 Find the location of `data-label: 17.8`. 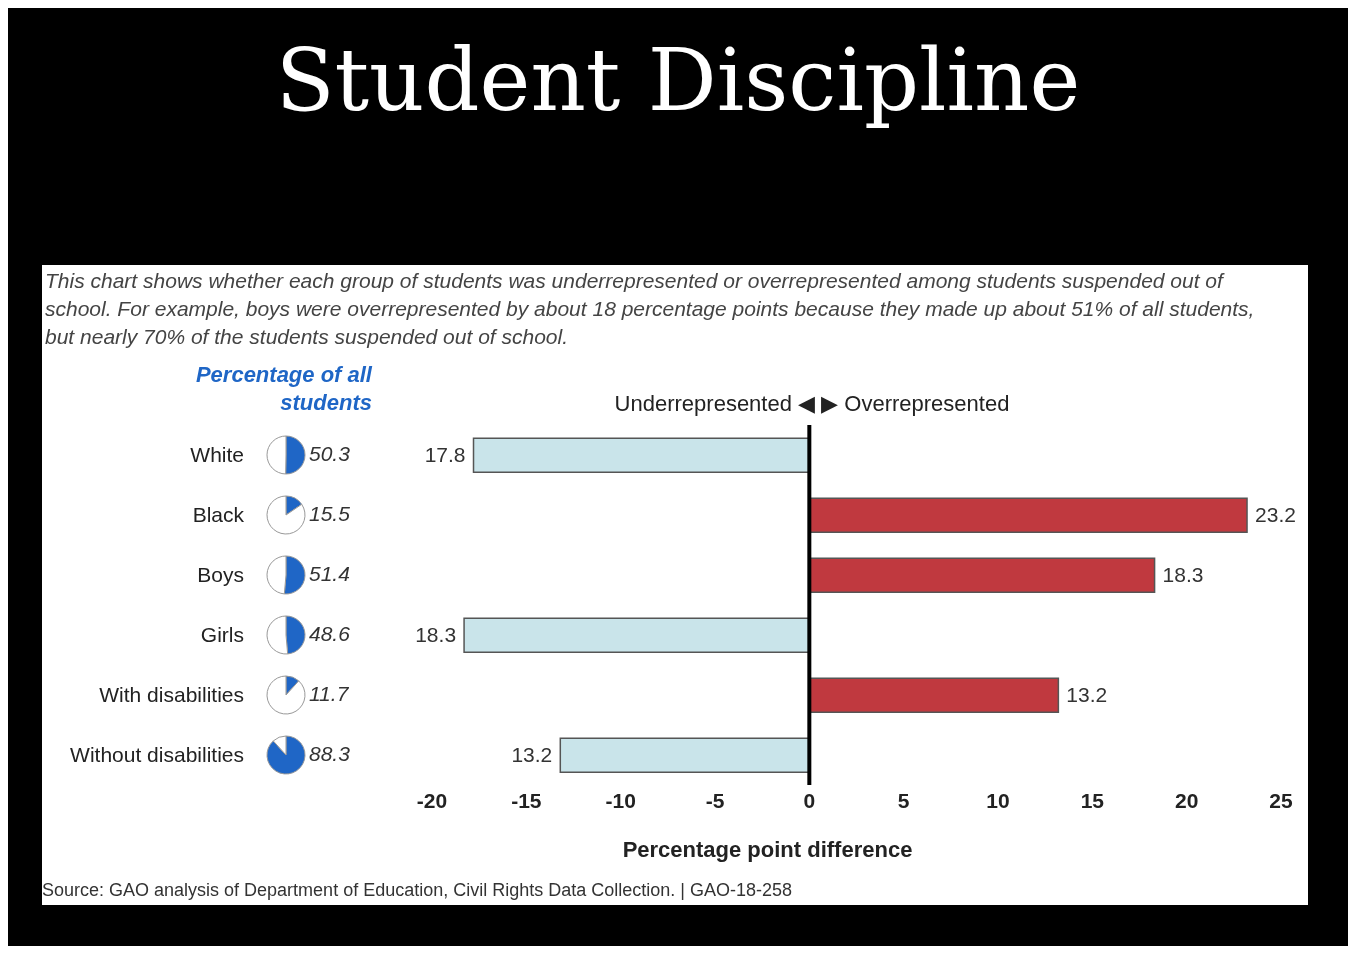

data-label: 17.8 is located at coordinates (445, 455).